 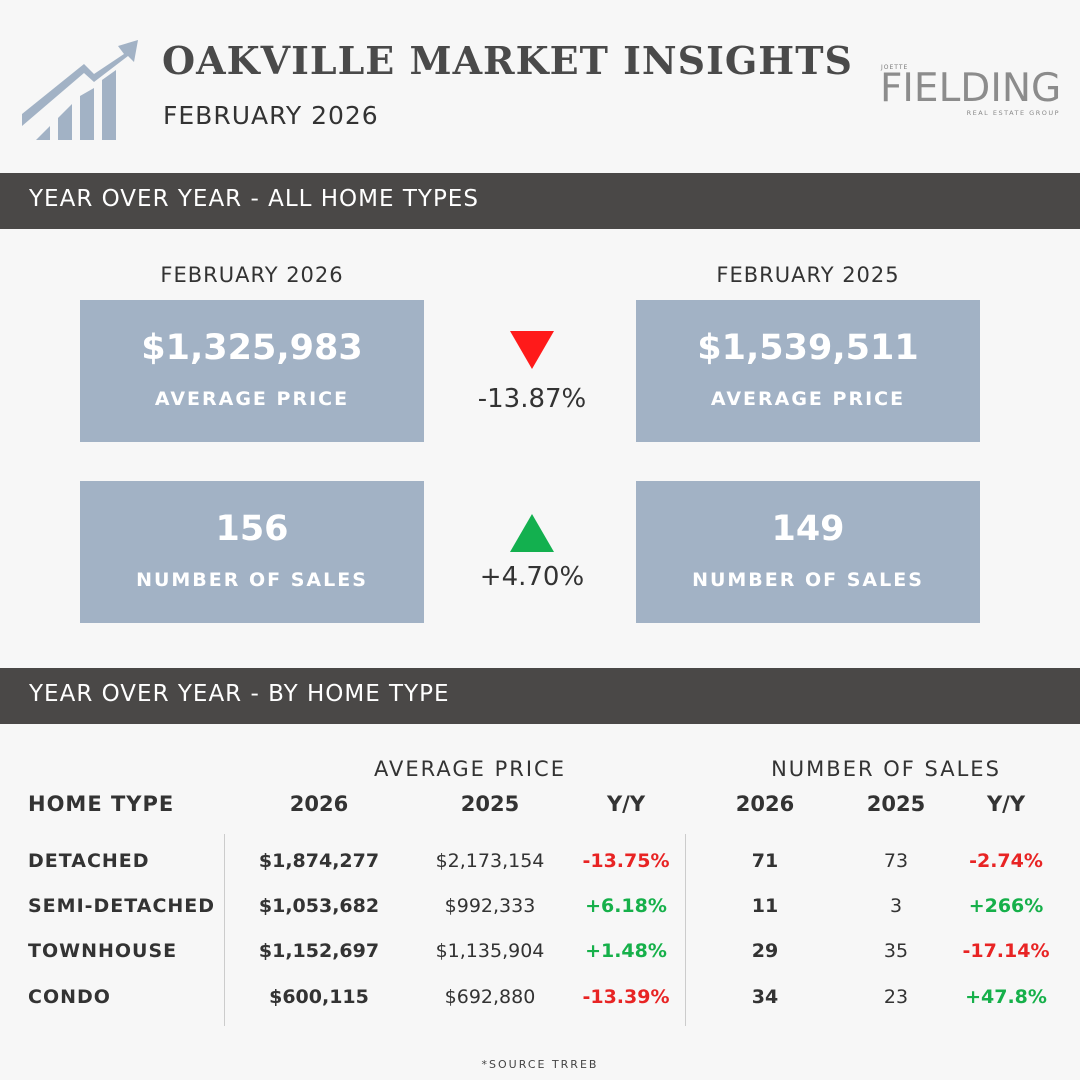 What do you see at coordinates (896, 997) in the screenshot?
I see `cell-sales-2025: 23` at bounding box center [896, 997].